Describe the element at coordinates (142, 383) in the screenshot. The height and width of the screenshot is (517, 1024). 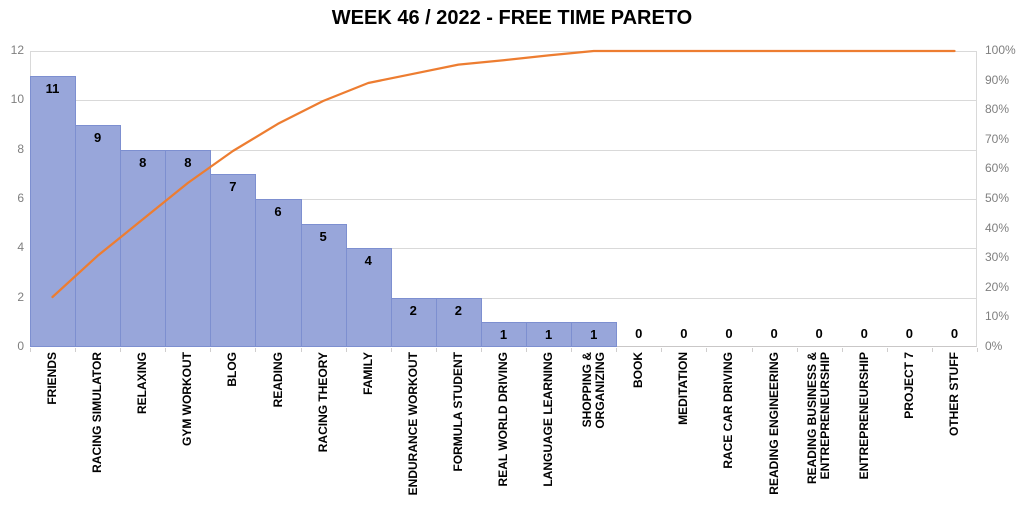
I see `category-label: RELAXING` at that location.